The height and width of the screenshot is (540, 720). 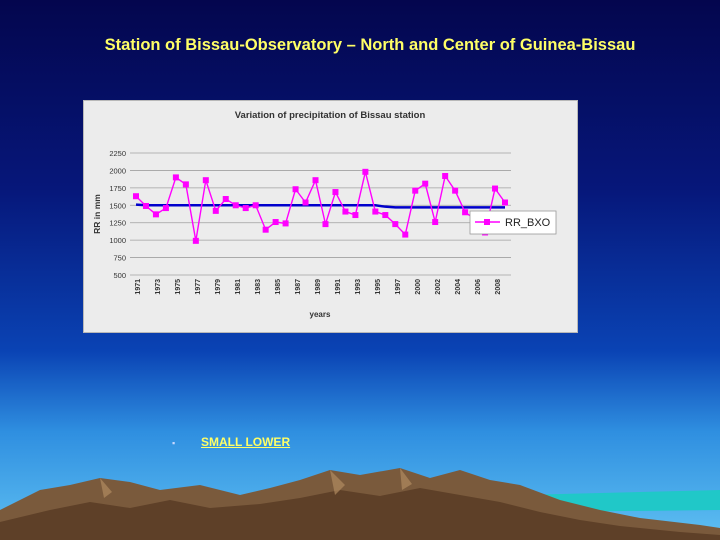 What do you see at coordinates (117, 205) in the screenshot?
I see `y-tick-label: 1500` at bounding box center [117, 205].